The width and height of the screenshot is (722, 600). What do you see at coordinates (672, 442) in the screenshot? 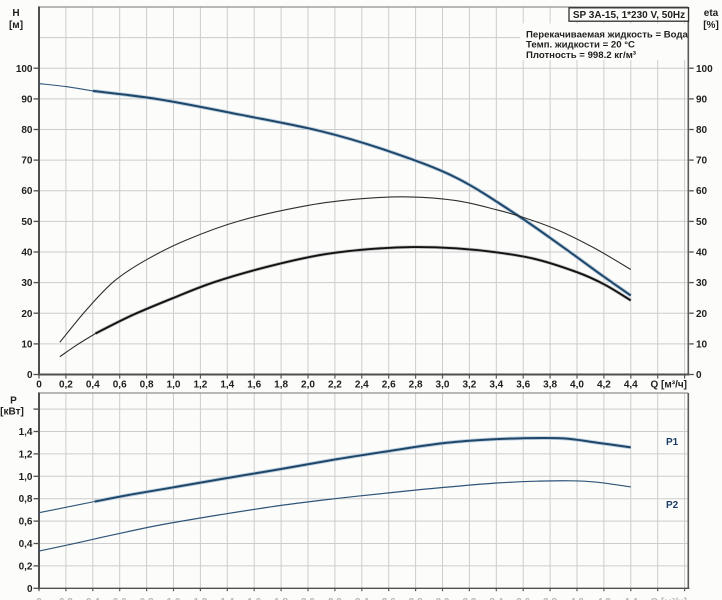
I see `svg-text: P1` at bounding box center [672, 442].